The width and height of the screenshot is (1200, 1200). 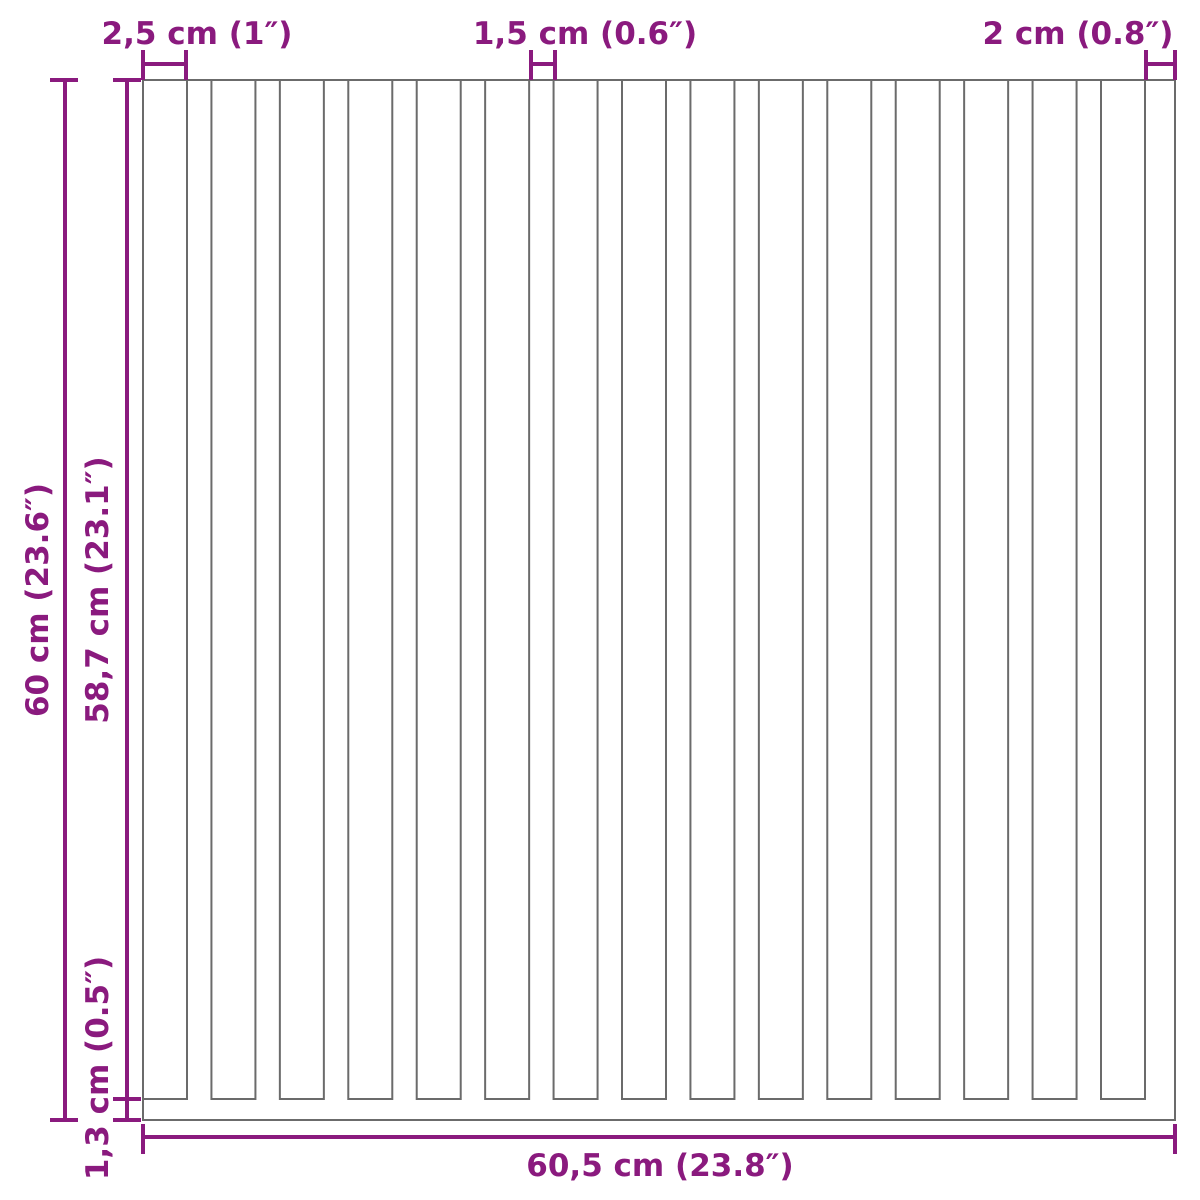 I want to click on dim-bottom-margin, so click(x=127, y=1110).